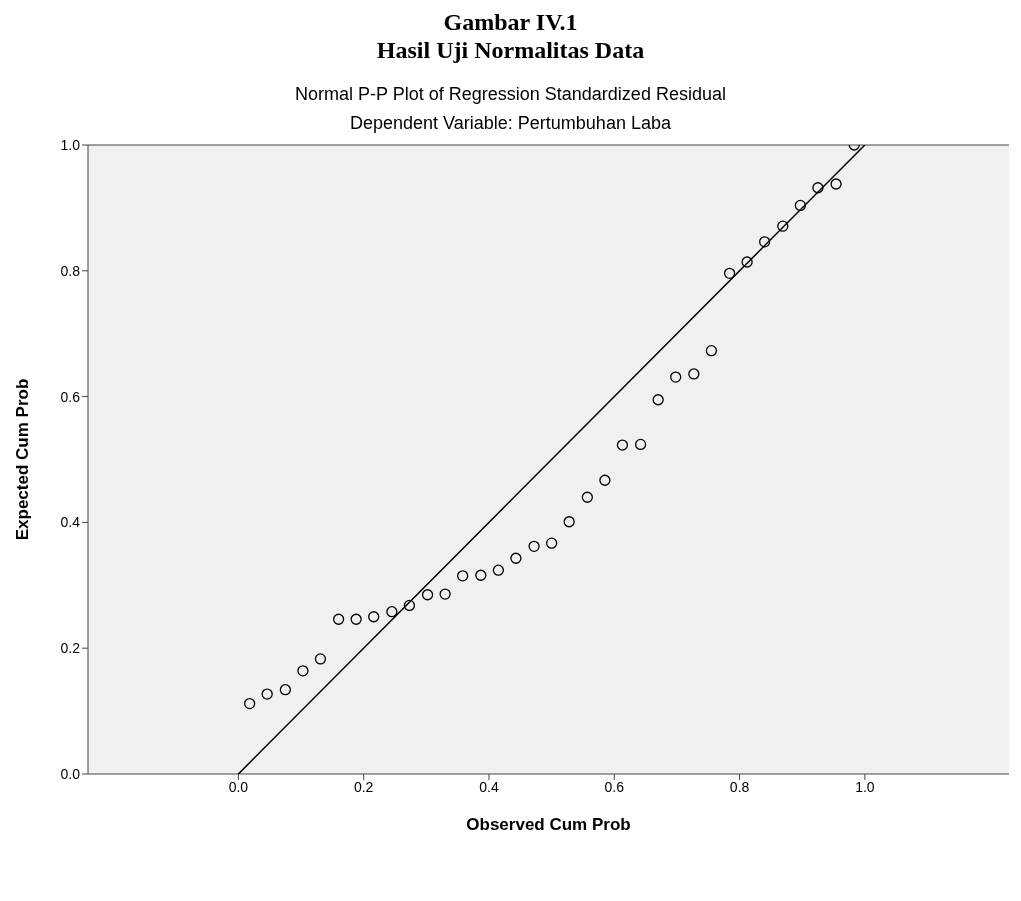  Describe the element at coordinates (70, 648) in the screenshot. I see `y-tick-label: 0.2` at that location.